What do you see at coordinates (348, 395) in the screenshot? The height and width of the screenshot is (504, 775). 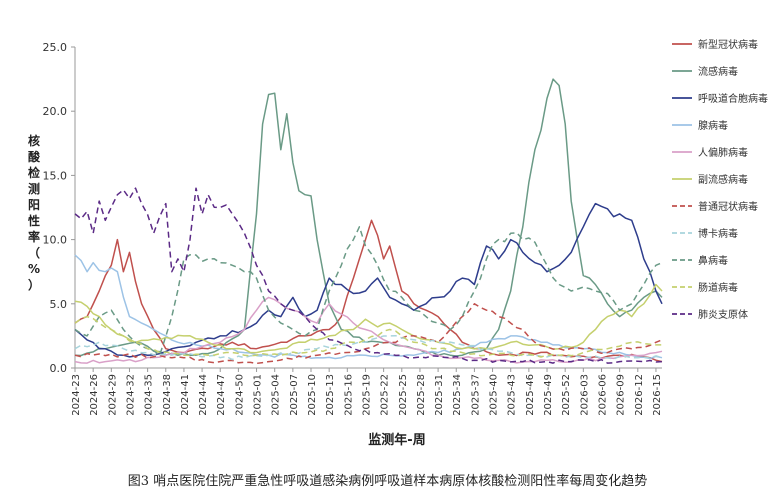 I see `x-tick-label: 2025-16` at bounding box center [348, 395].